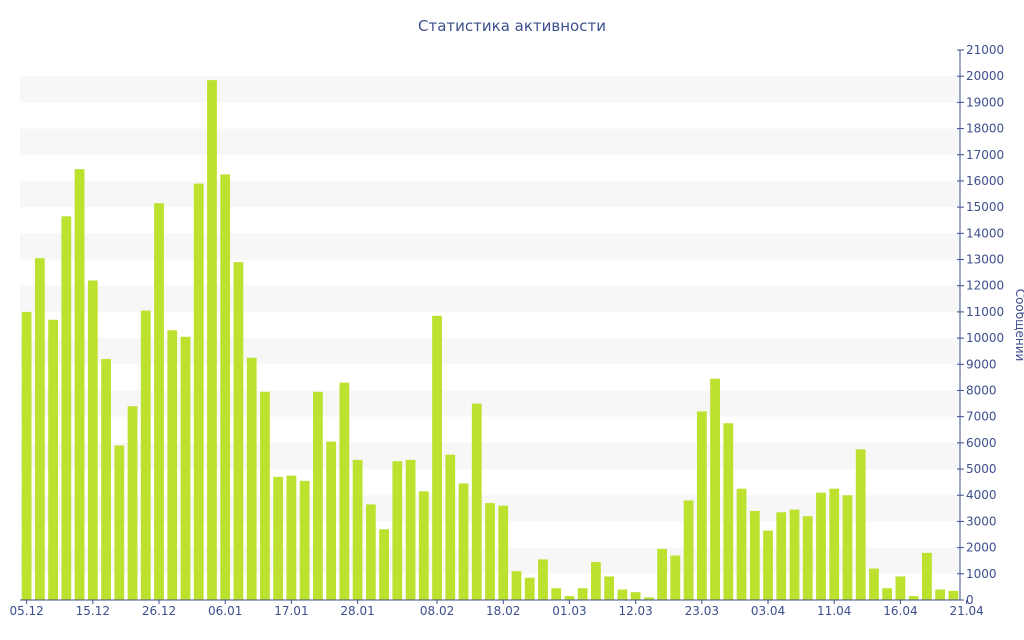  I want to click on y-tick-label: 0, so click(970, 600).